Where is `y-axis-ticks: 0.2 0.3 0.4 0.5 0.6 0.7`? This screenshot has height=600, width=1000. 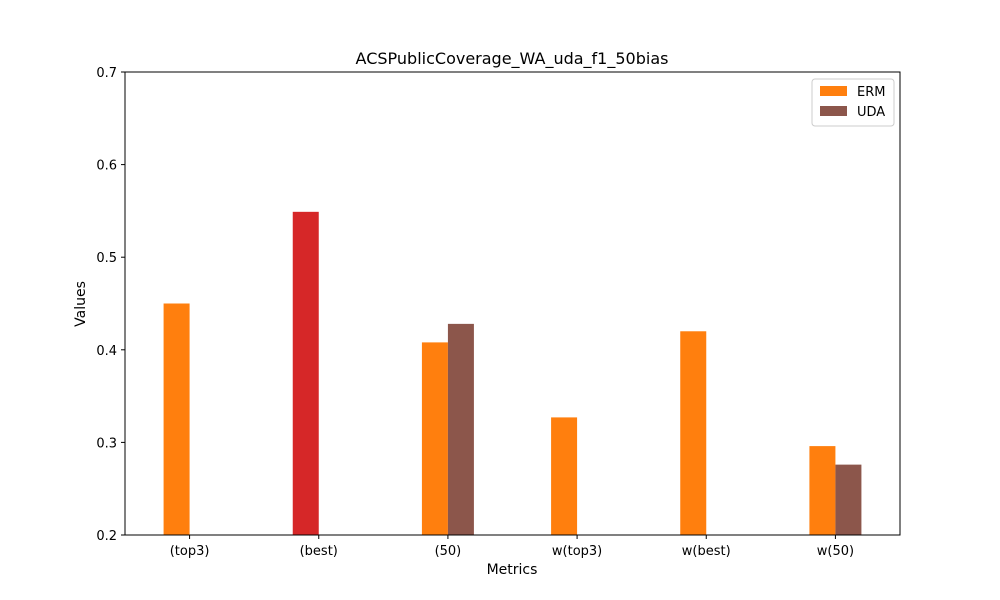
y-axis-ticks: 0.2 0.3 0.4 0.5 0.6 0.7 is located at coordinates (110, 305).